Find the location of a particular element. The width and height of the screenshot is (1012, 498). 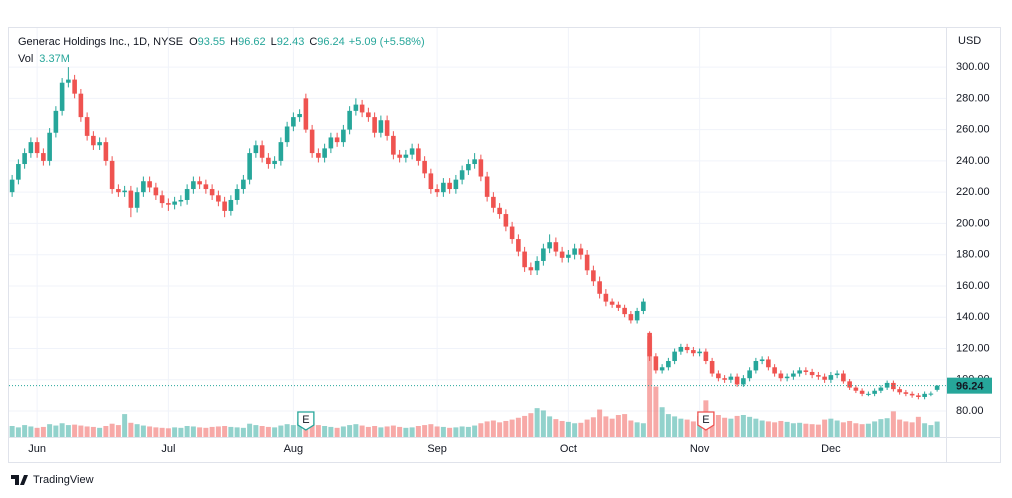

tradingview-logo: TradingView is located at coordinates (52, 480).